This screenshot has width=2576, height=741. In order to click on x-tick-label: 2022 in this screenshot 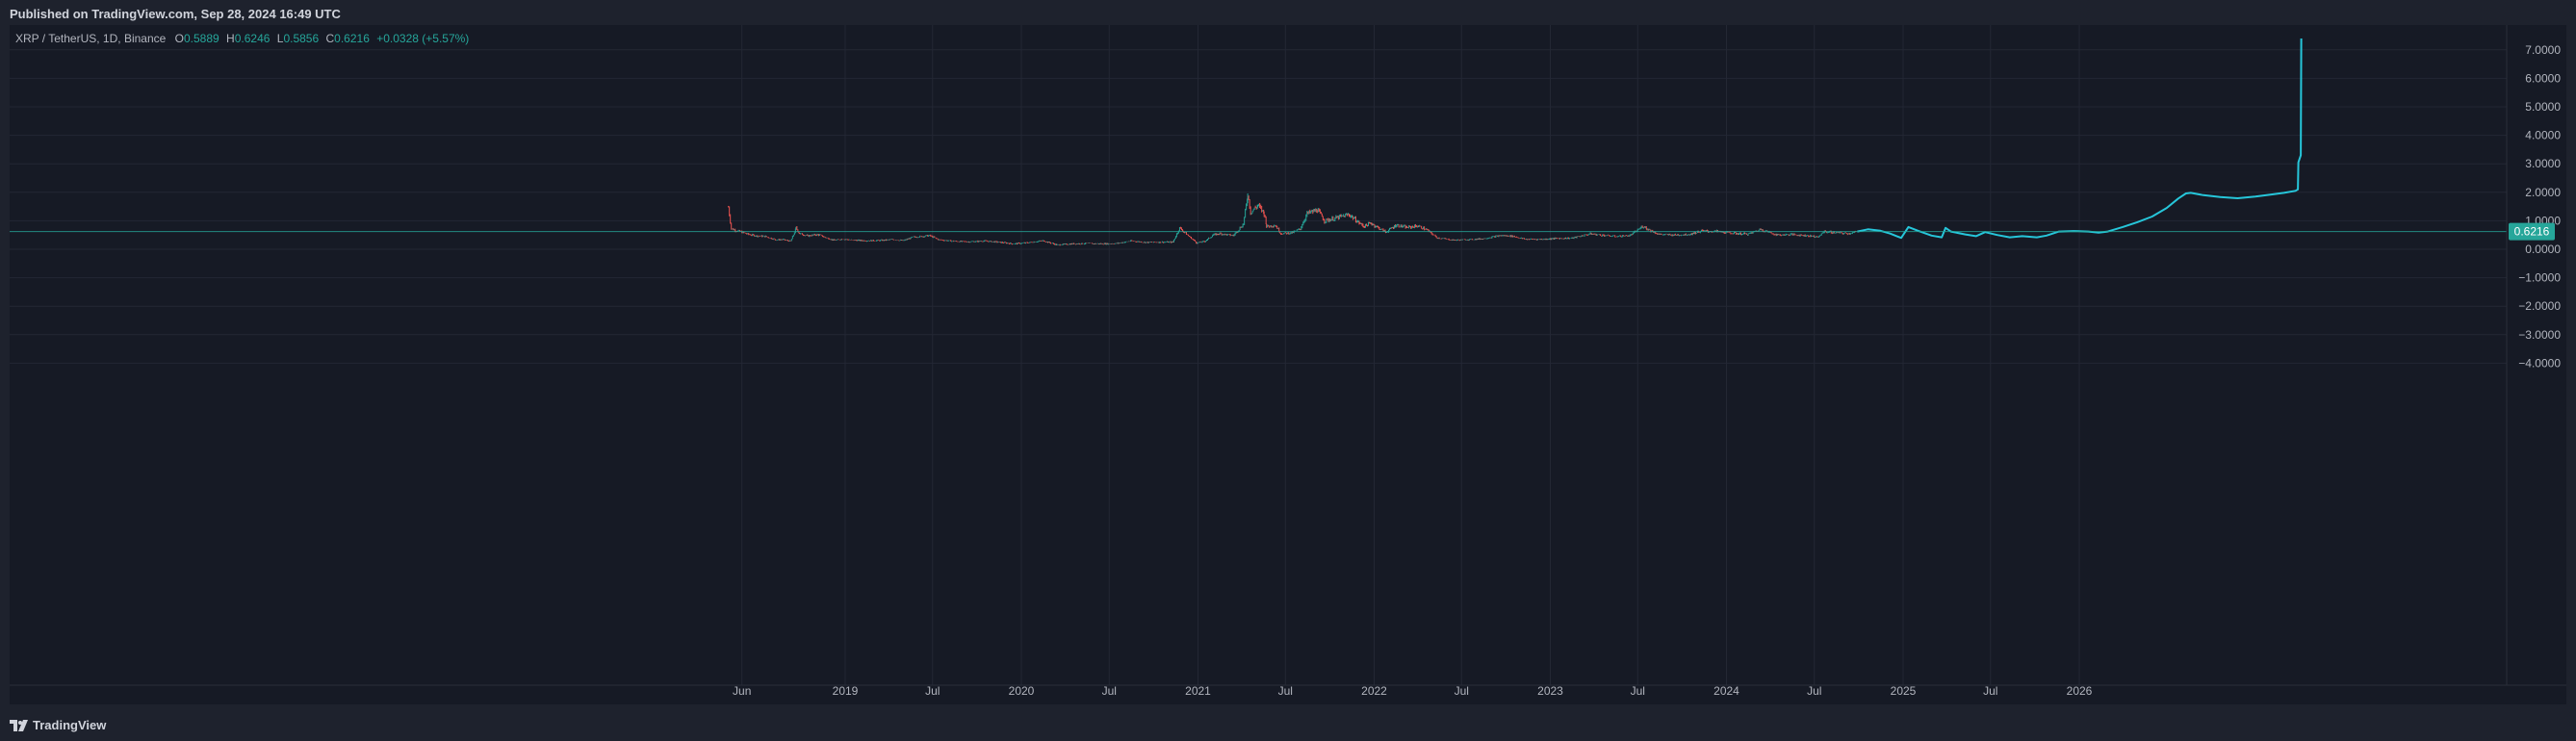, I will do `click(1374, 691)`.